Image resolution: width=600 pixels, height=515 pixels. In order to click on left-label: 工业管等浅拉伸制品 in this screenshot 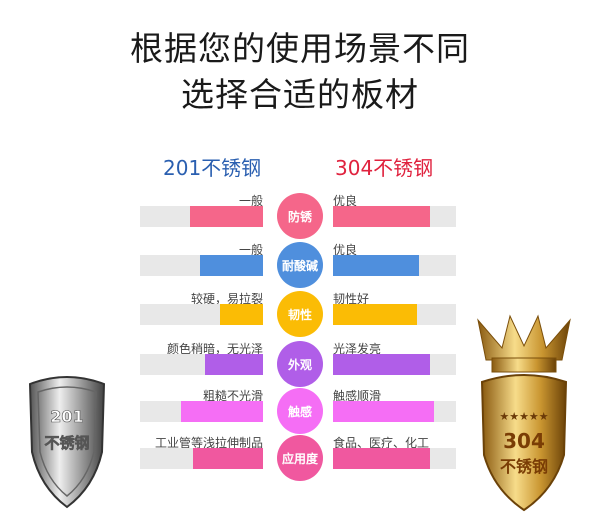, I will do `click(208, 443)`.